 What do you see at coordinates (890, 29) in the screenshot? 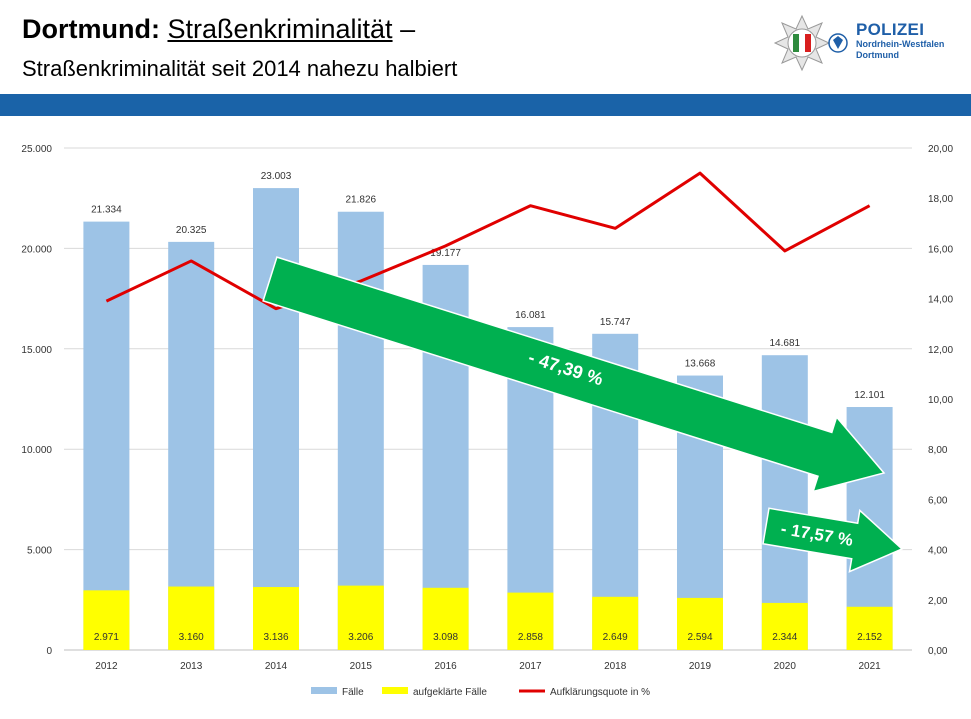
I see `logo-name: POLIZEI` at bounding box center [890, 29].